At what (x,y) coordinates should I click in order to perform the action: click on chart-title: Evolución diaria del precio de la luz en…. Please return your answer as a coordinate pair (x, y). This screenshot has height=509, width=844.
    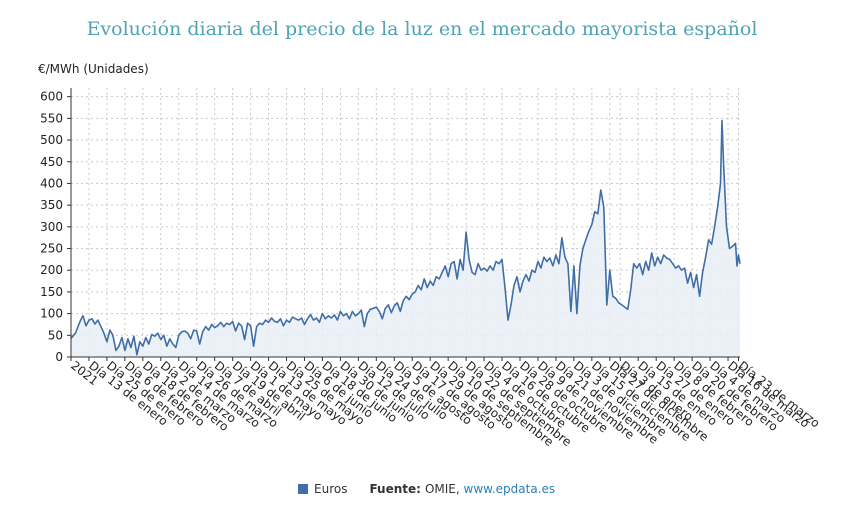
    Looking at the image, I should click on (422, 29).